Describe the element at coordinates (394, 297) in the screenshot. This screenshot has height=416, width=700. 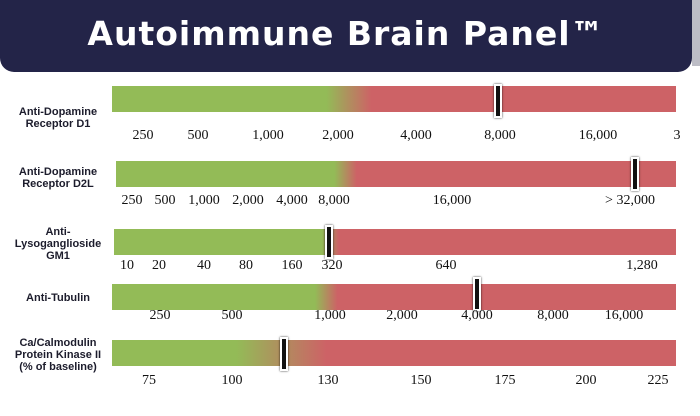
I see `range-bar-tubulin` at that location.